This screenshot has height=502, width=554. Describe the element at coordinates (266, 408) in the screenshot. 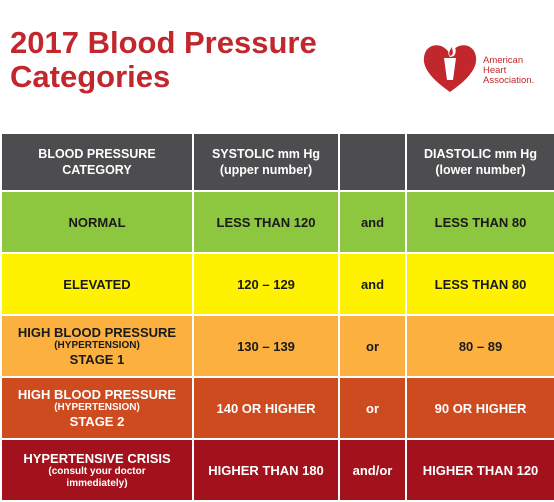

I see `systolic-cell: 140 OR HIGHER` at that location.